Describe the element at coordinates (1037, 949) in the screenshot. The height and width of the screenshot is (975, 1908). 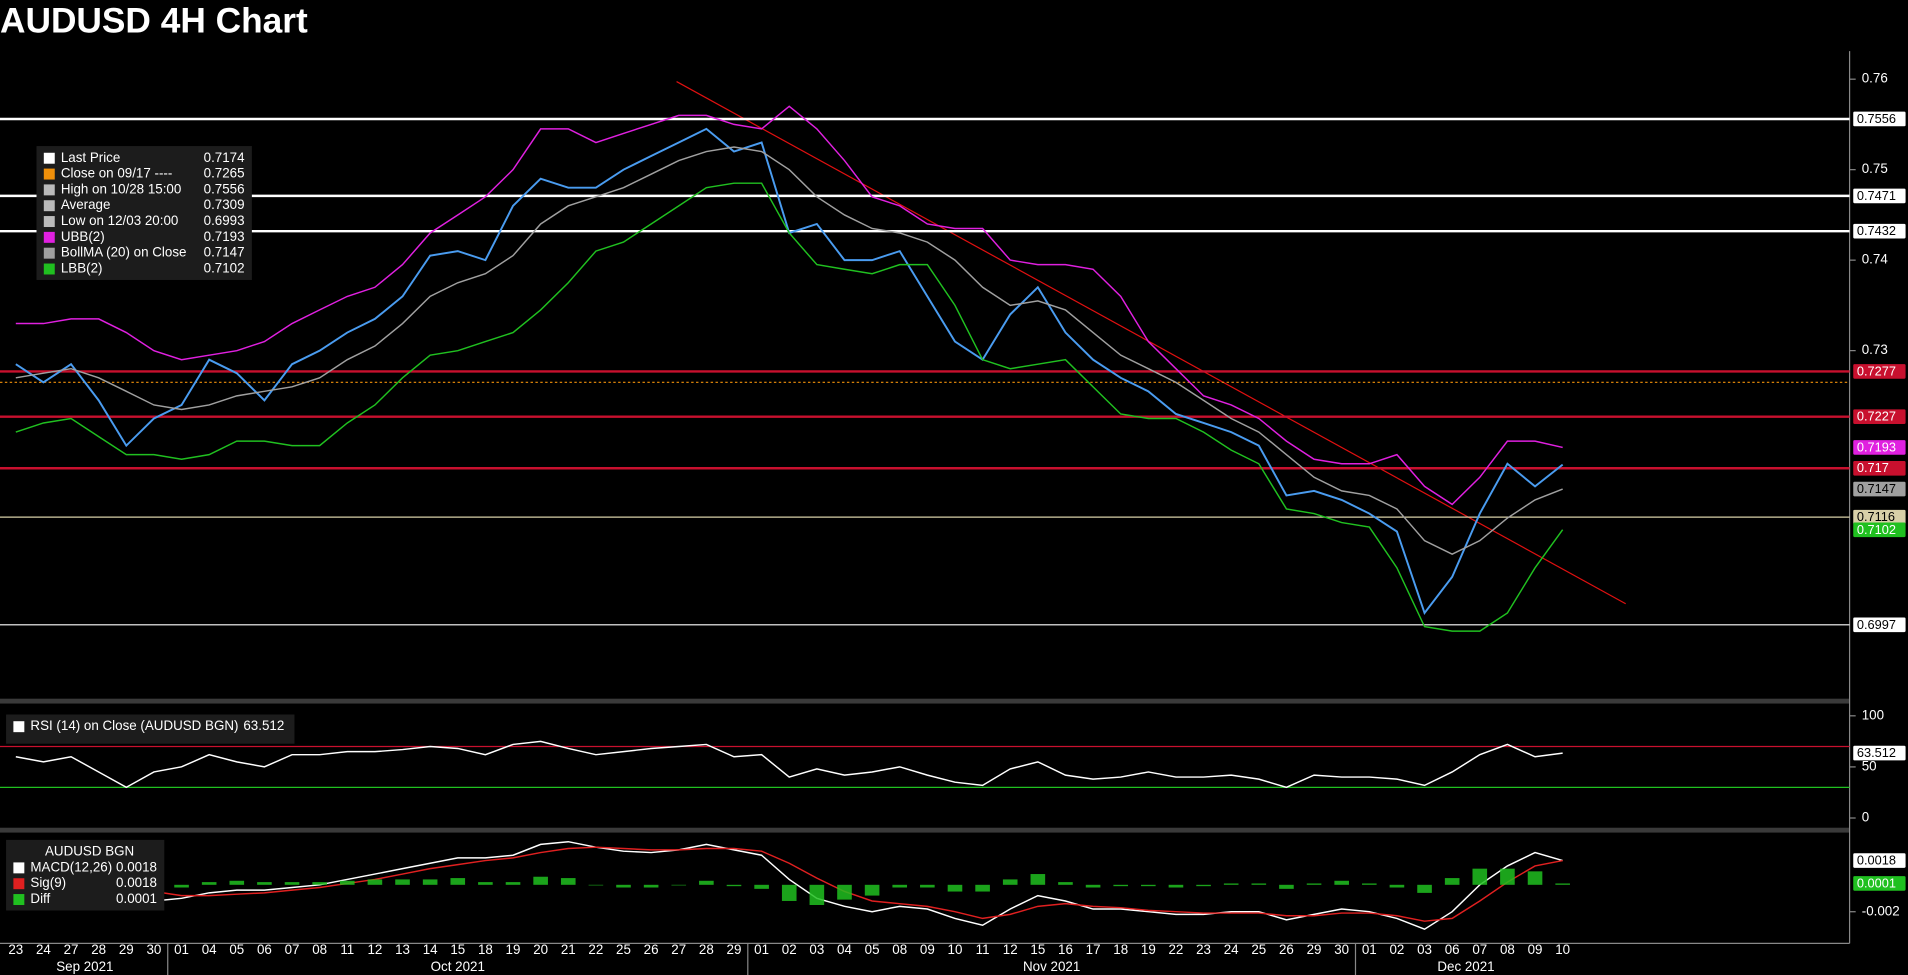
I see `x-tick-label: 15` at that location.